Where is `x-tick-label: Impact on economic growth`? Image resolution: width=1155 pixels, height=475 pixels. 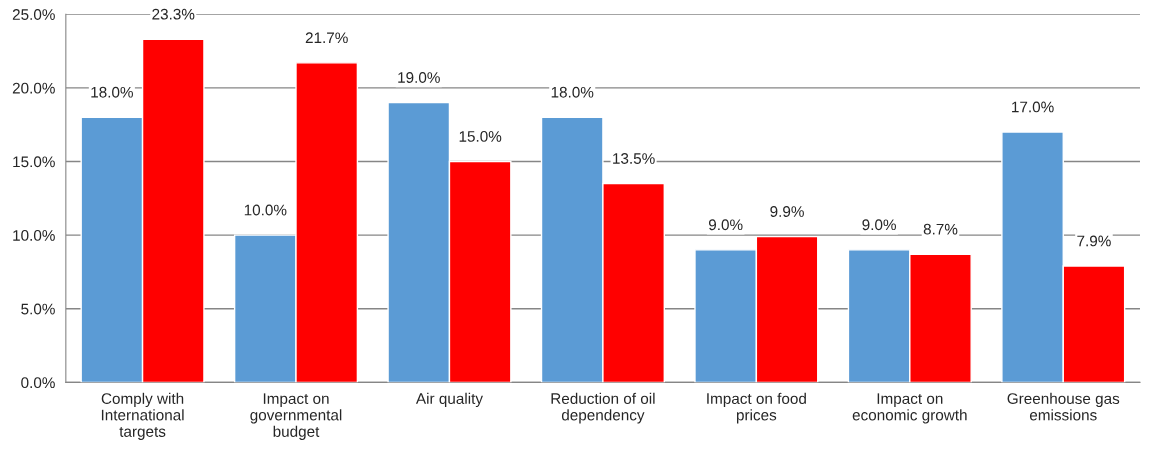
x-tick-label: Impact on economic growth is located at coordinates (909, 408).